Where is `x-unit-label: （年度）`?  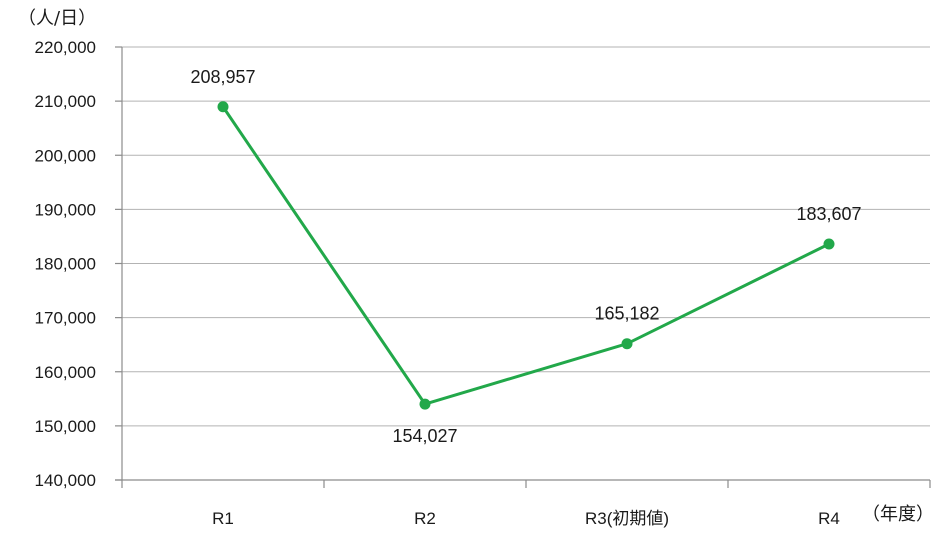
x-unit-label: （年度） is located at coordinates (898, 514).